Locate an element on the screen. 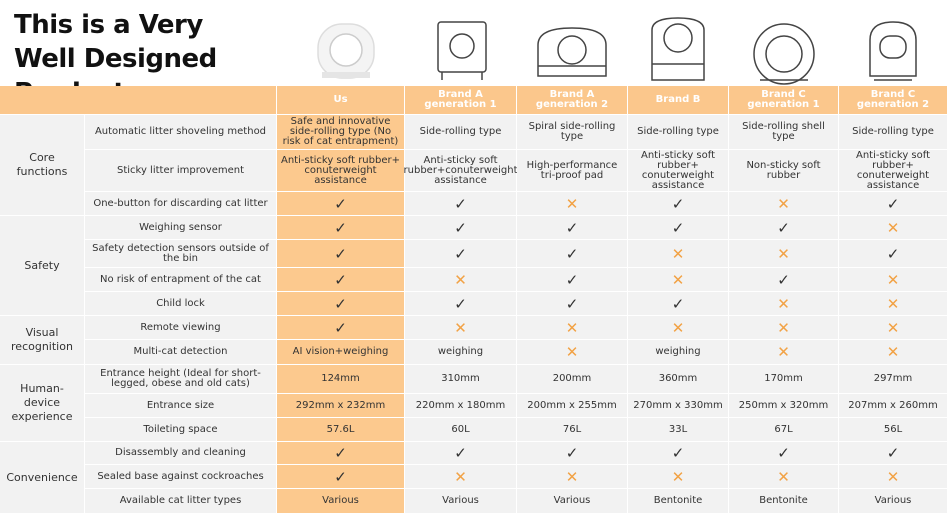 The height and width of the screenshot is (516, 948). feature-label: Weighing sensor is located at coordinates (181, 228).